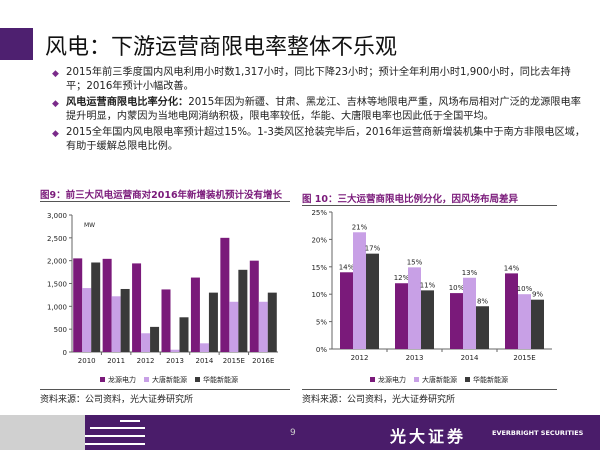 Image resolution: width=600 pixels, height=450 pixels. I want to click on x-tick-label: 2012, so click(360, 358).